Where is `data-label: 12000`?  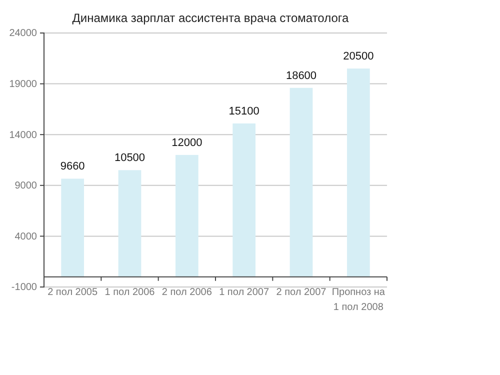
data-label: 12000 is located at coordinates (187, 142).